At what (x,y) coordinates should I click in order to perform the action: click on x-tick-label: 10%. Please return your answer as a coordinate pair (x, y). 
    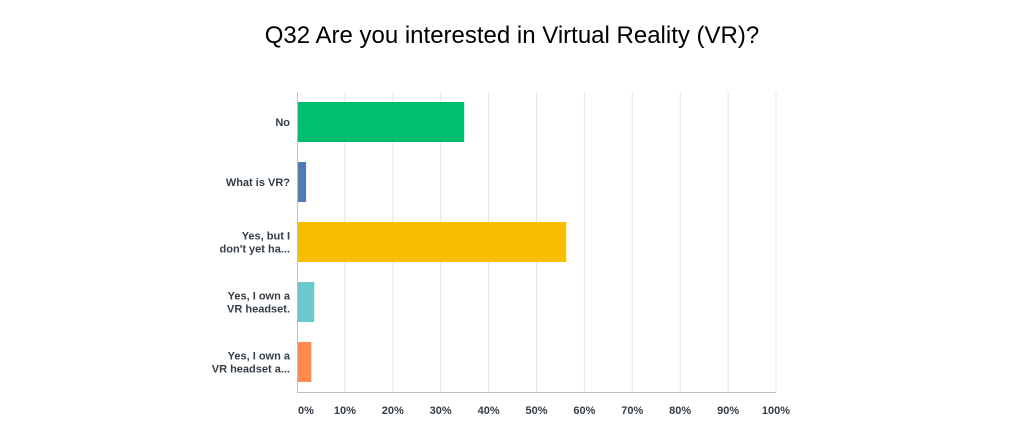
    Looking at the image, I should click on (345, 411).